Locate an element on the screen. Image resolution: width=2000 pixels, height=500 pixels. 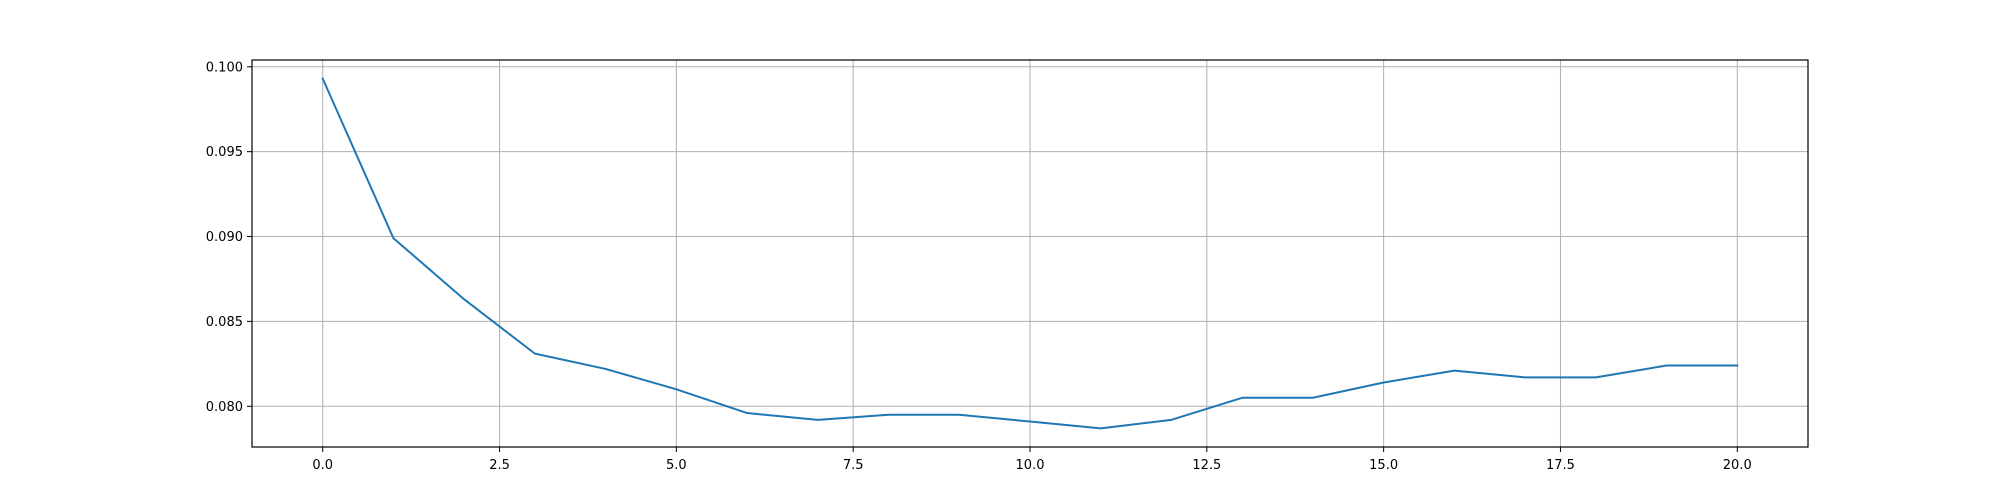
y-tick-label: 0.080 is located at coordinates (224, 407).